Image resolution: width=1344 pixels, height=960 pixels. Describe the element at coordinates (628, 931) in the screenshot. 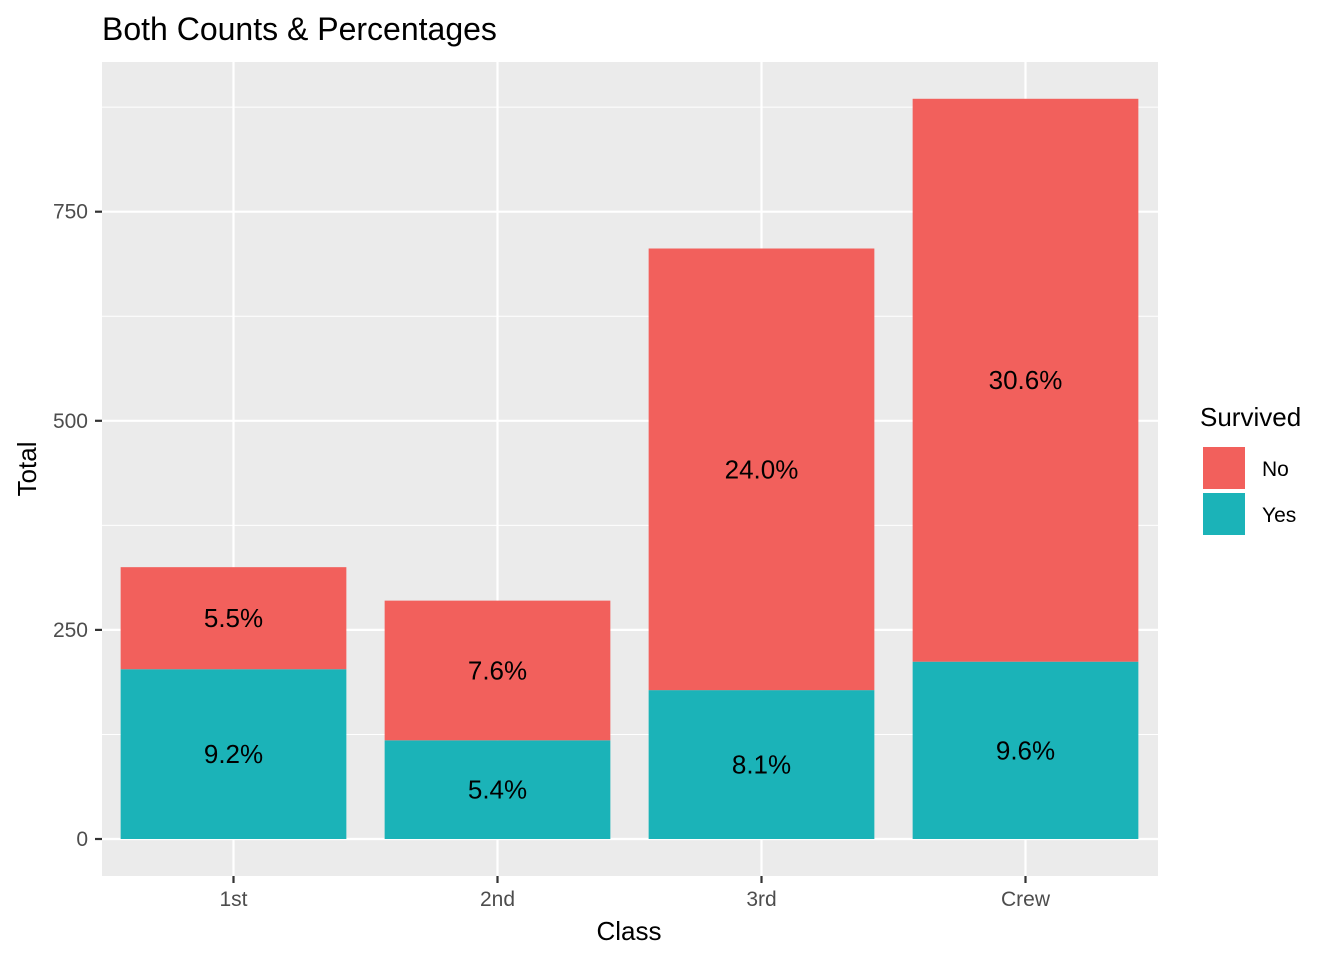

I see `x-axis-title: Class` at that location.